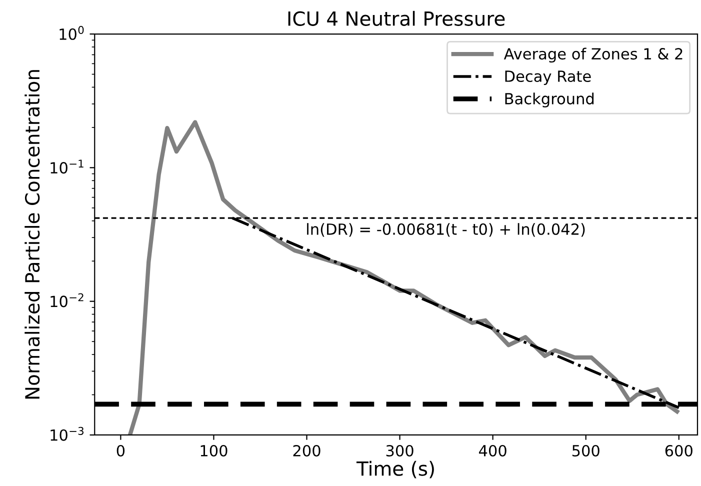 The width and height of the screenshot is (701, 486). What do you see at coordinates (678, 450) in the screenshot?
I see `x-tick-label: 600` at bounding box center [678, 450].